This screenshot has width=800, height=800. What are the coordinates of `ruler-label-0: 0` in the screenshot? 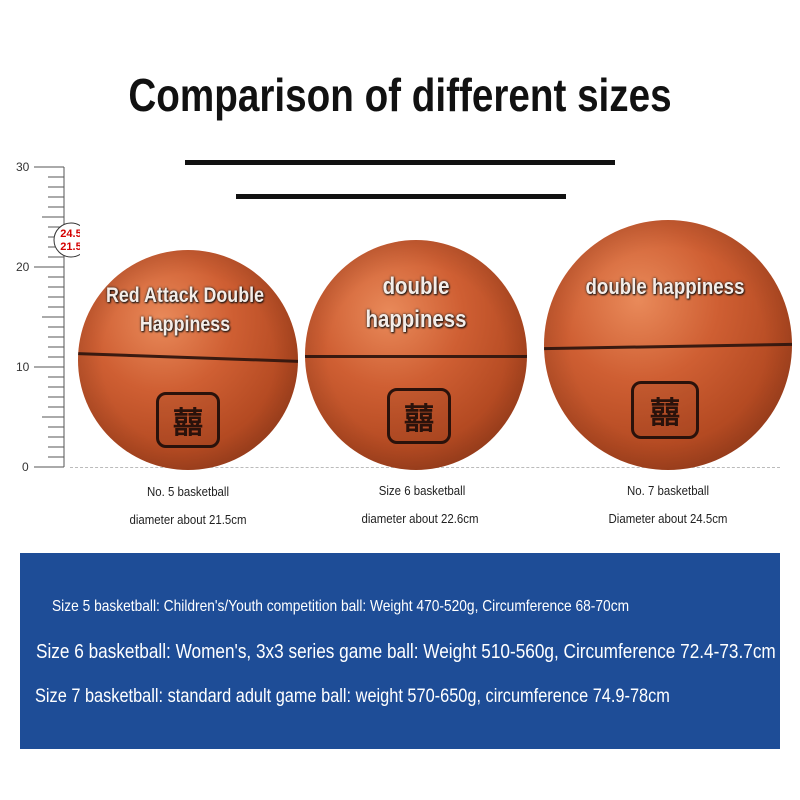 It's located at (25, 467).